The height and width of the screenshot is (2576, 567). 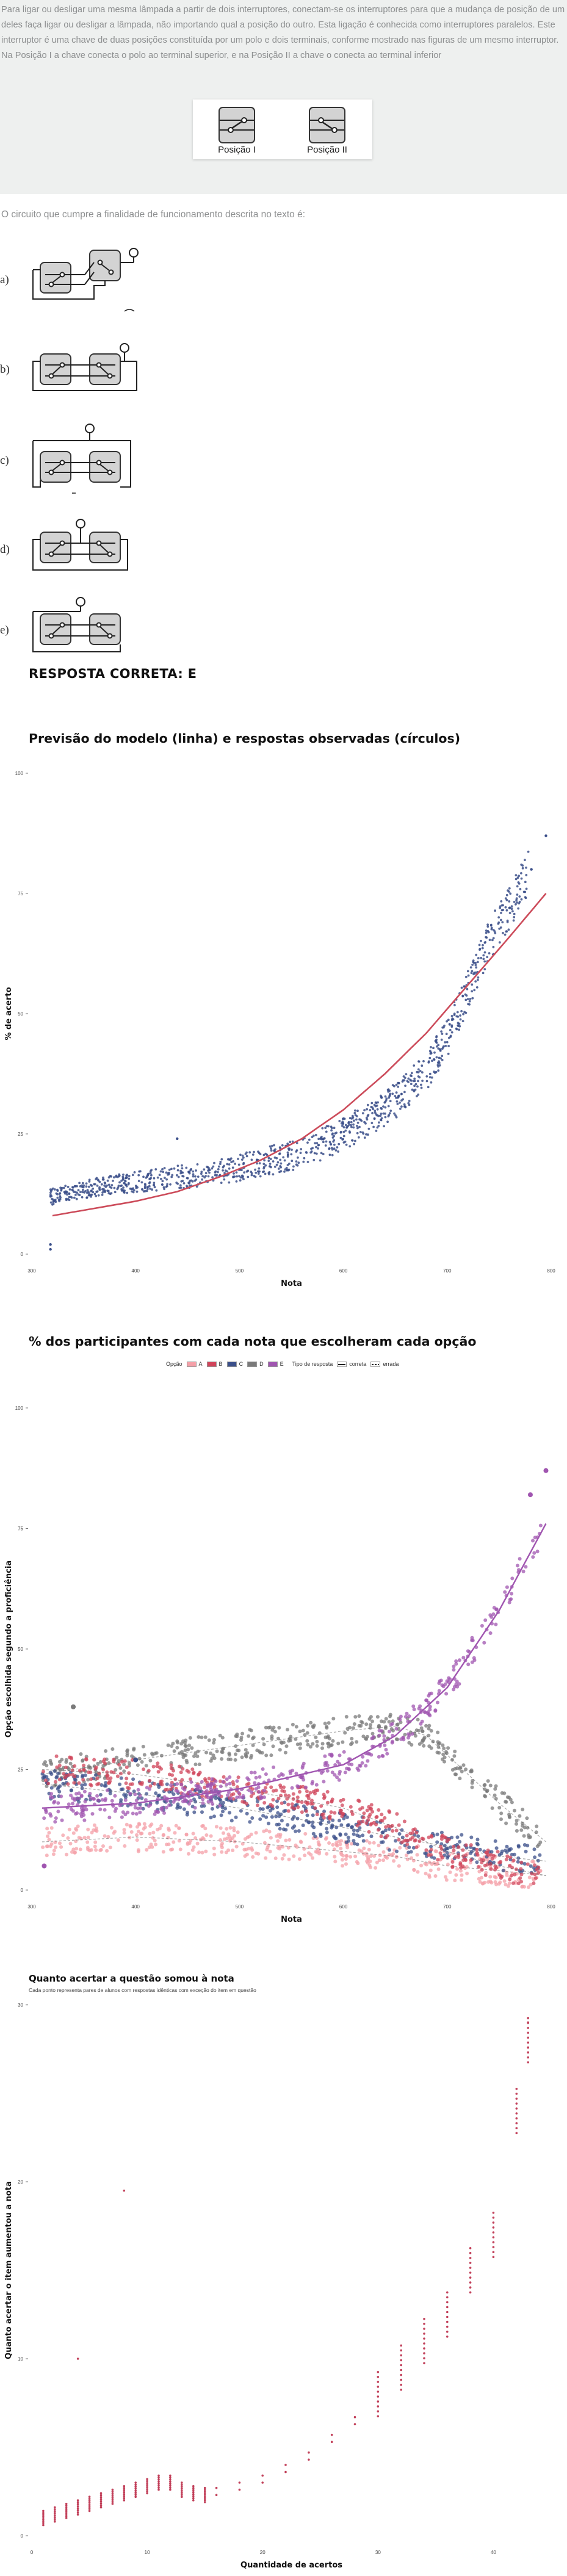 I want to click on option-a-circuit-icon, so click(x=88, y=279).